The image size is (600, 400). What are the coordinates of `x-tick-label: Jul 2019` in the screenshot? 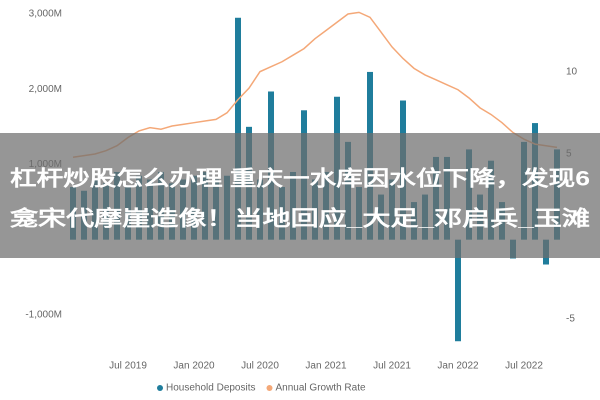 It's located at (128, 366).